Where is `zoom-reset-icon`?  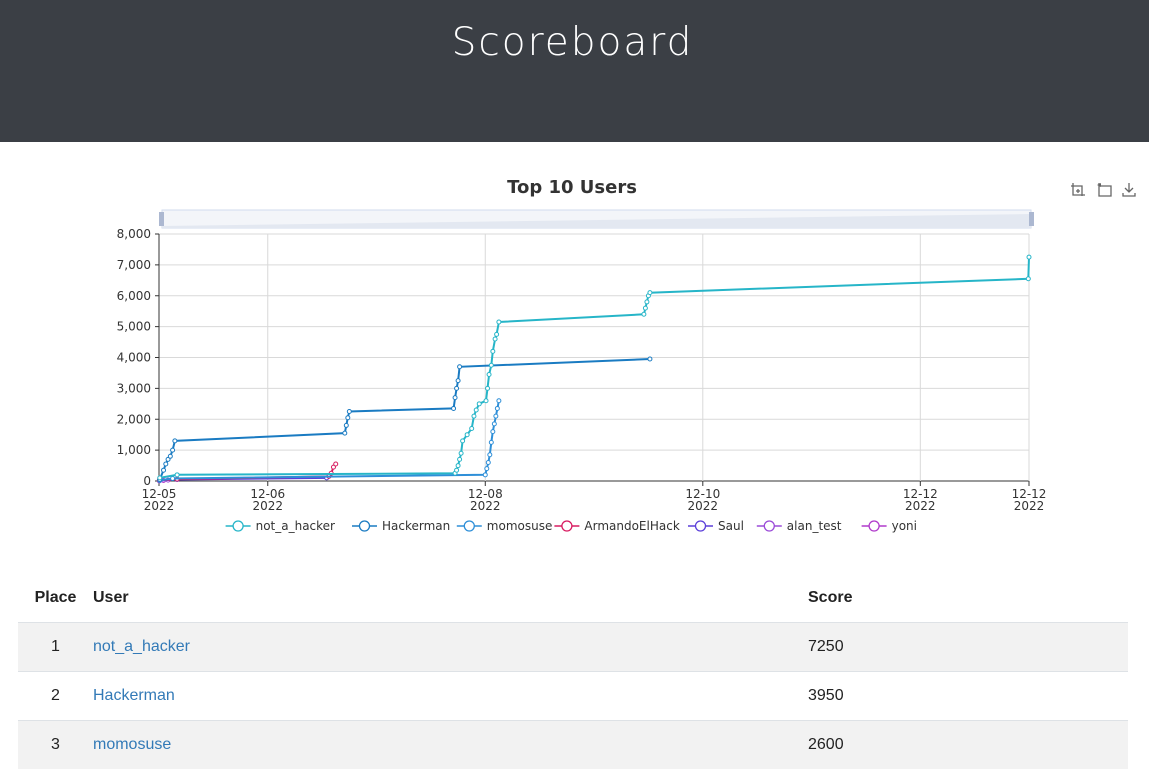 zoom-reset-icon is located at coordinates (1104, 190).